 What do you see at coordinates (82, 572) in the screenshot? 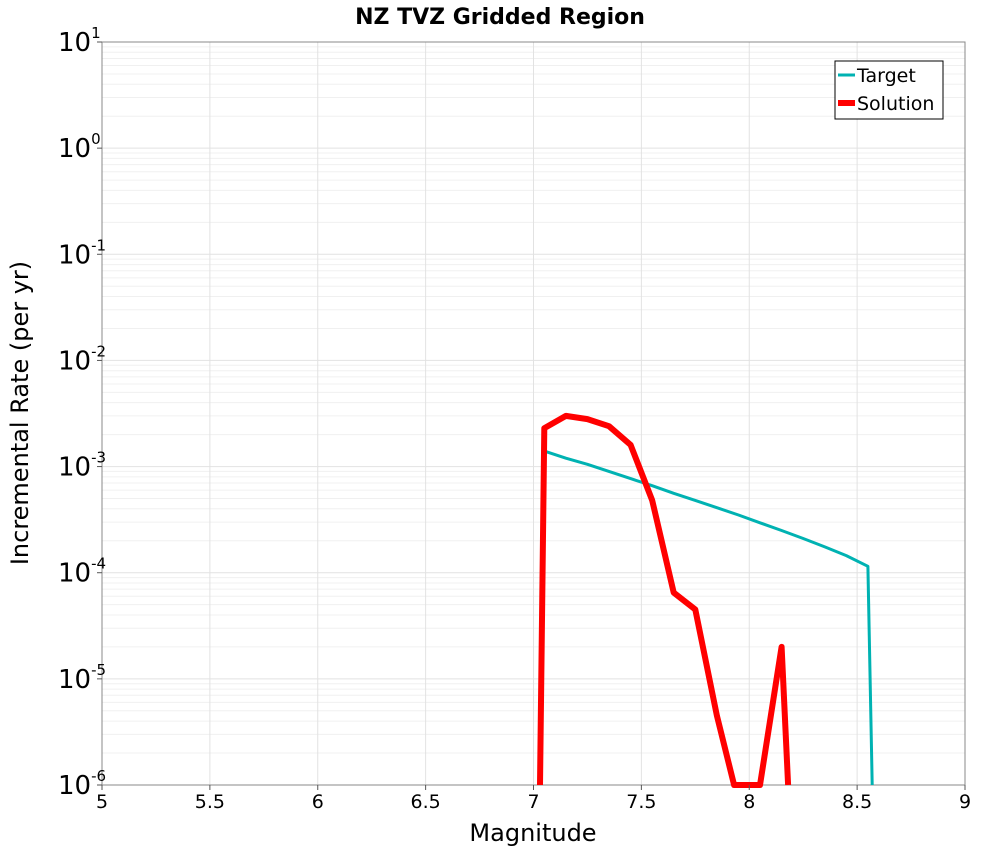
I see `y-tick-label: 10⁻⁴` at bounding box center [82, 572].